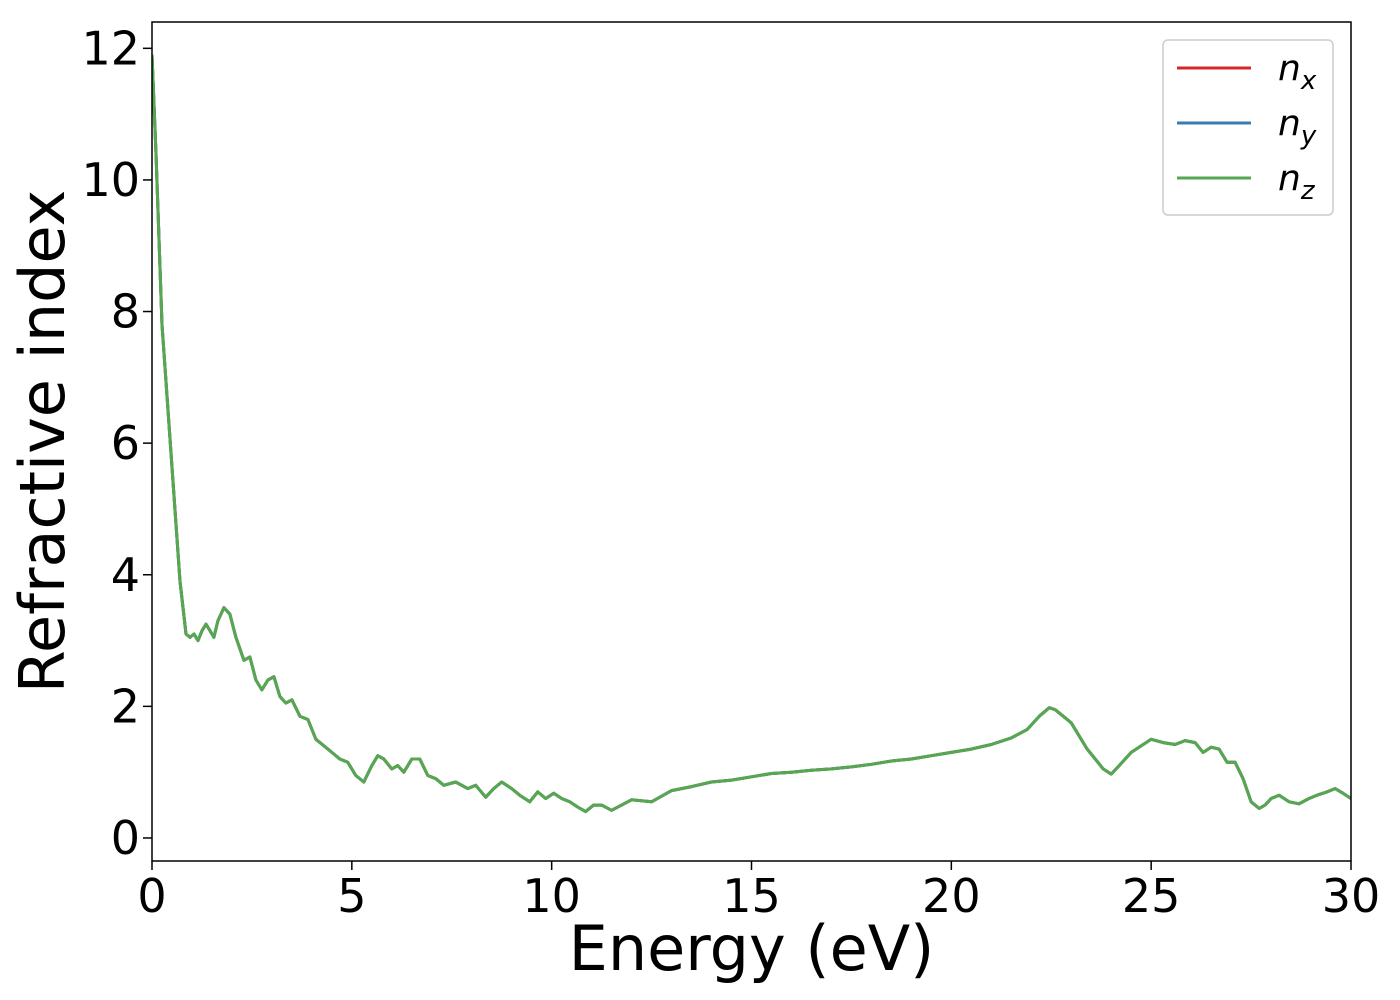 This screenshot has width=1400, height=1000. I want to click on x-tick-label: 15, so click(751, 896).